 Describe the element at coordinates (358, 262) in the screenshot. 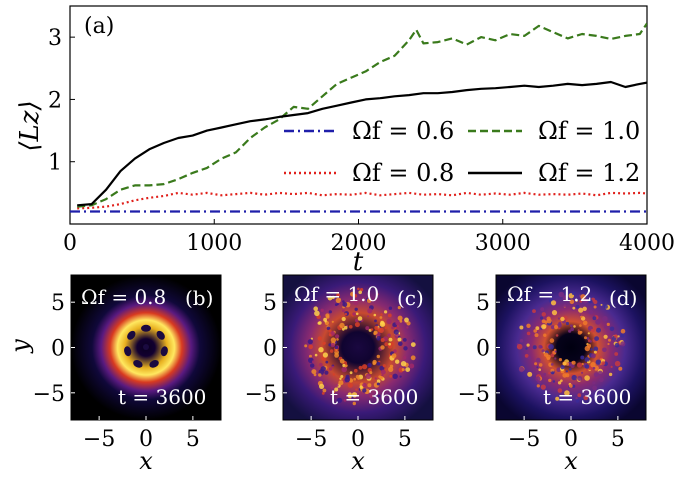

I see `x-axis-label: t` at that location.